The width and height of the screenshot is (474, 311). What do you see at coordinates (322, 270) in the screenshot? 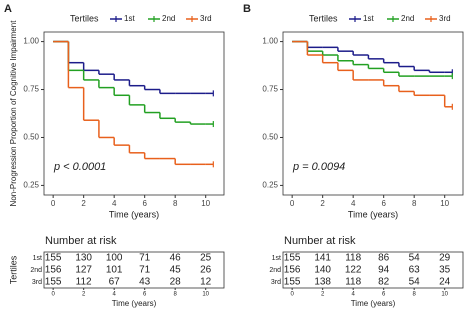
I see `risk-count: 140` at bounding box center [322, 270].